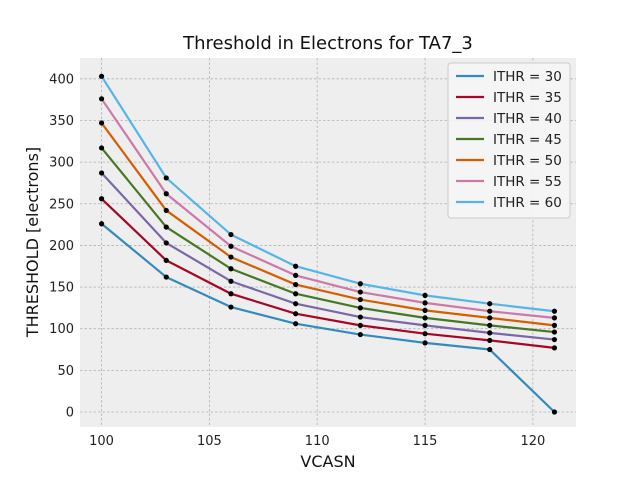  Describe the element at coordinates (327, 43) in the screenshot. I see `chart-title: Threshold in Electrons for TA7_3` at that location.